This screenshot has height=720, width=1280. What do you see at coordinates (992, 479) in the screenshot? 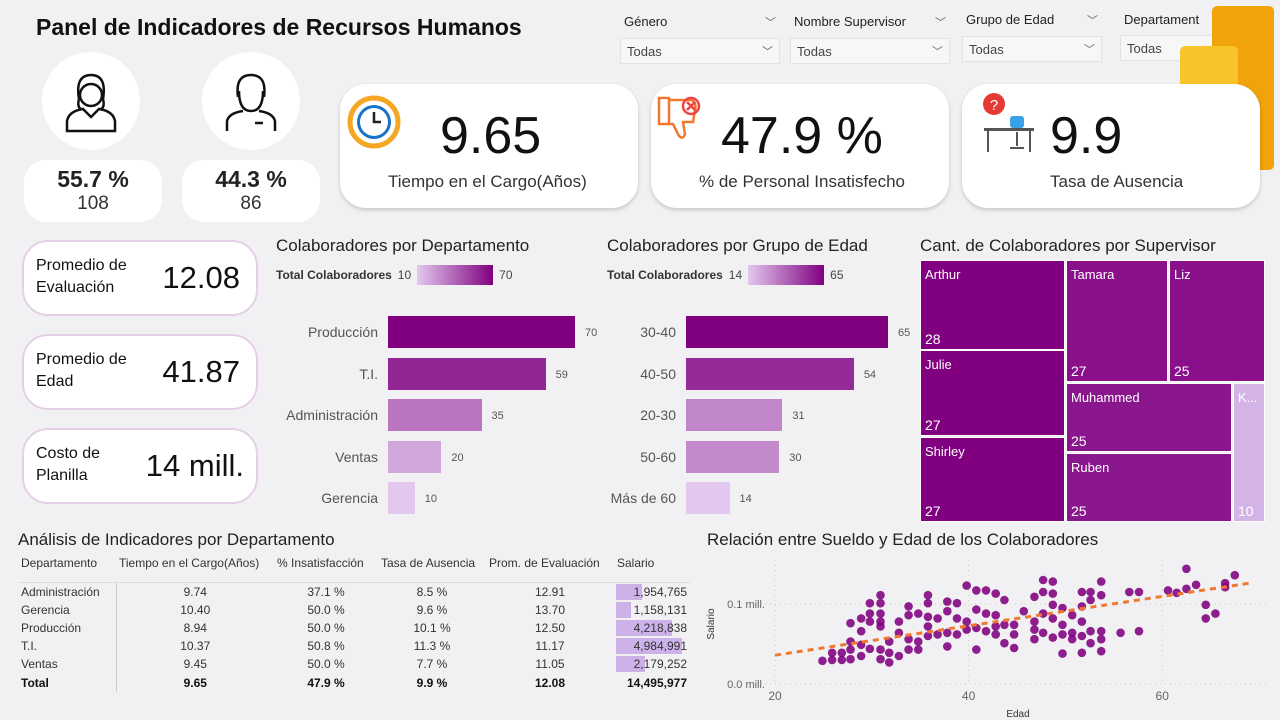
I see `treemap-tile: Shirley 27` at bounding box center [992, 479].